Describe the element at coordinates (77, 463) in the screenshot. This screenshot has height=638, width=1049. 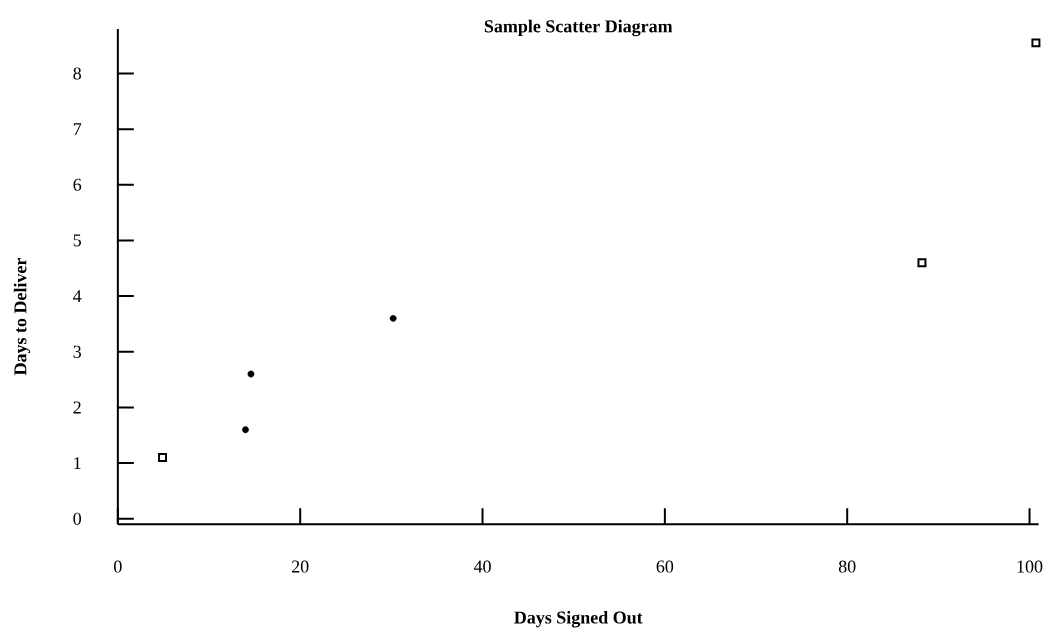
I see `y-tick-label: 1` at that location.